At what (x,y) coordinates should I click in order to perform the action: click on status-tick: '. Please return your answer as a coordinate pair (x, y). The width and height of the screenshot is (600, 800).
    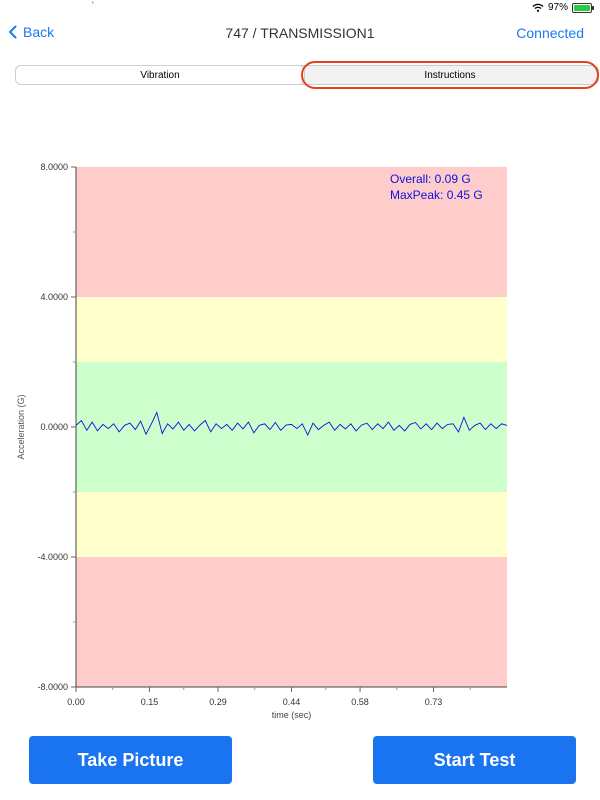
    Looking at the image, I should click on (93, 5).